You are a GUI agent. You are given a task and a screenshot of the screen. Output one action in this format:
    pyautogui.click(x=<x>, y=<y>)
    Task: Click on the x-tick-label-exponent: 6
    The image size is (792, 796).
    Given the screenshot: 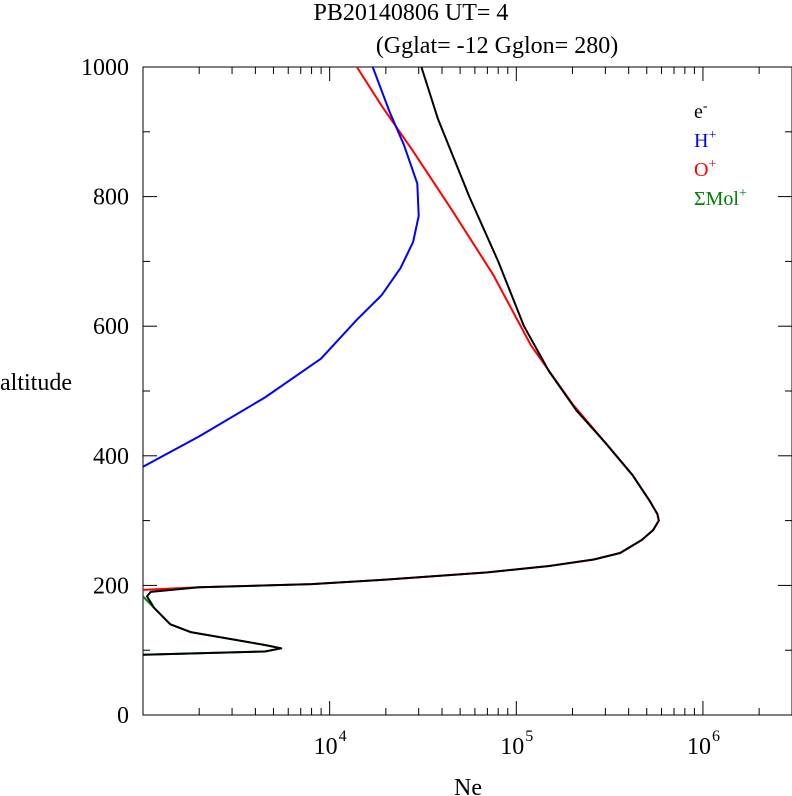 What is the action you would take?
    pyautogui.click(x=716, y=736)
    